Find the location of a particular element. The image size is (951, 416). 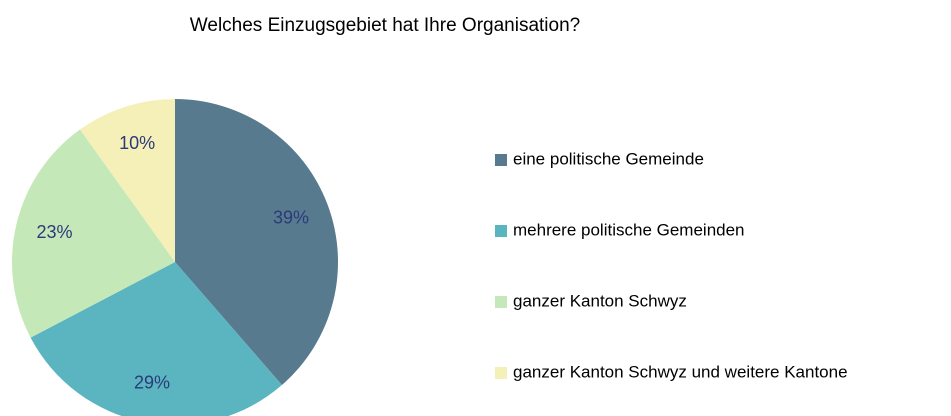

legend-label: mehrere politische Gemeinden is located at coordinates (629, 229).